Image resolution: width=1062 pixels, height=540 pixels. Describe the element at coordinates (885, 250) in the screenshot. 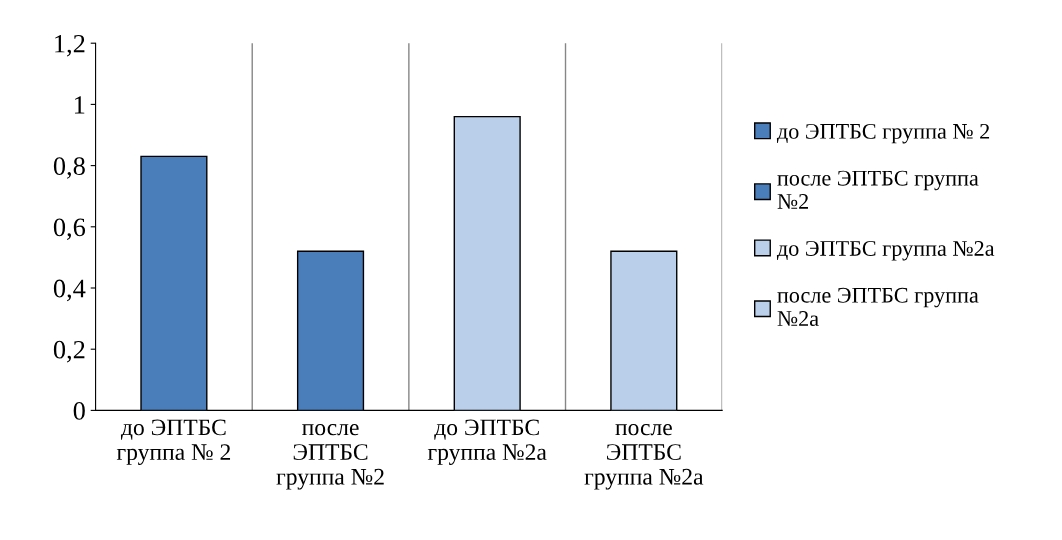

I see `legend-label: до ЭПТБС группа №2а` at that location.